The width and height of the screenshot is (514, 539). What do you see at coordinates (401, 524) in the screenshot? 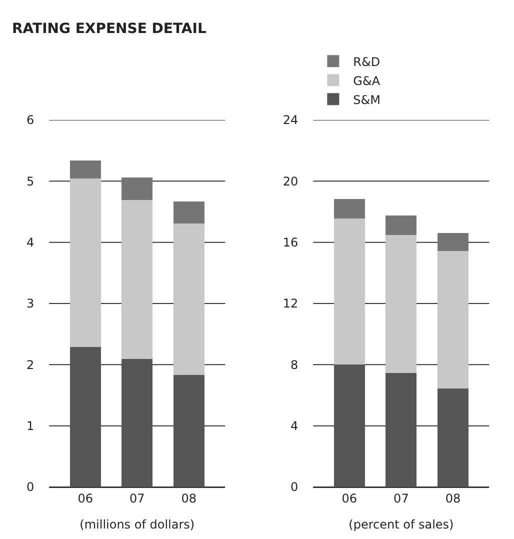
I see `x-axis-title: (percent of sales)` at bounding box center [401, 524].